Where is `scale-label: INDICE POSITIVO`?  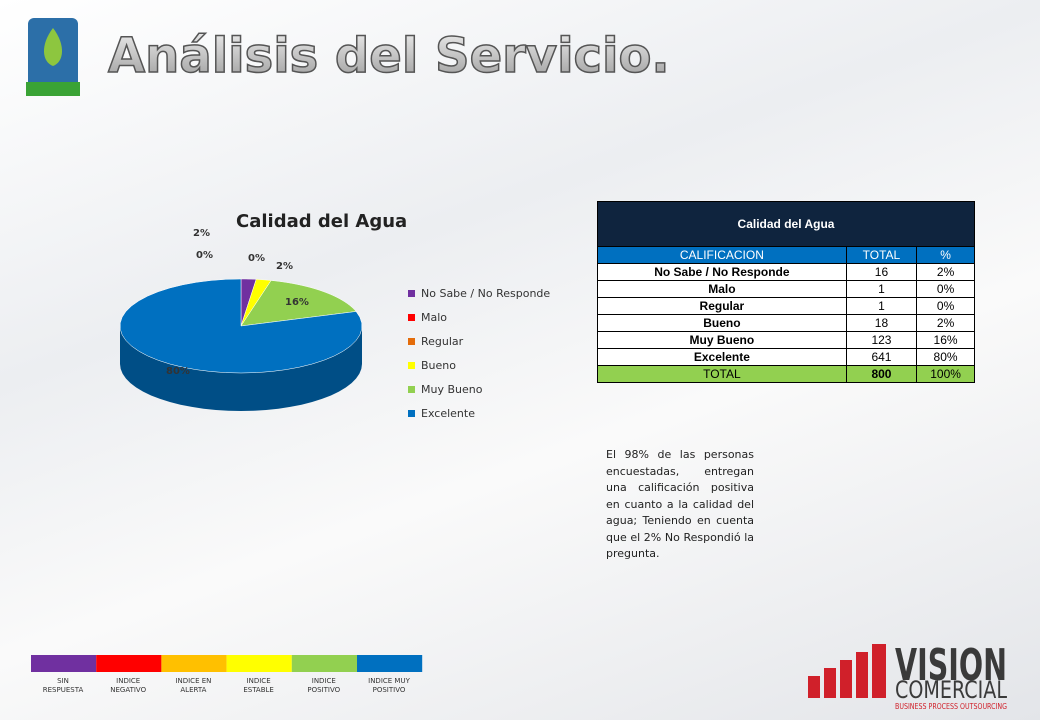 scale-label: INDICE POSITIVO is located at coordinates (323, 685).